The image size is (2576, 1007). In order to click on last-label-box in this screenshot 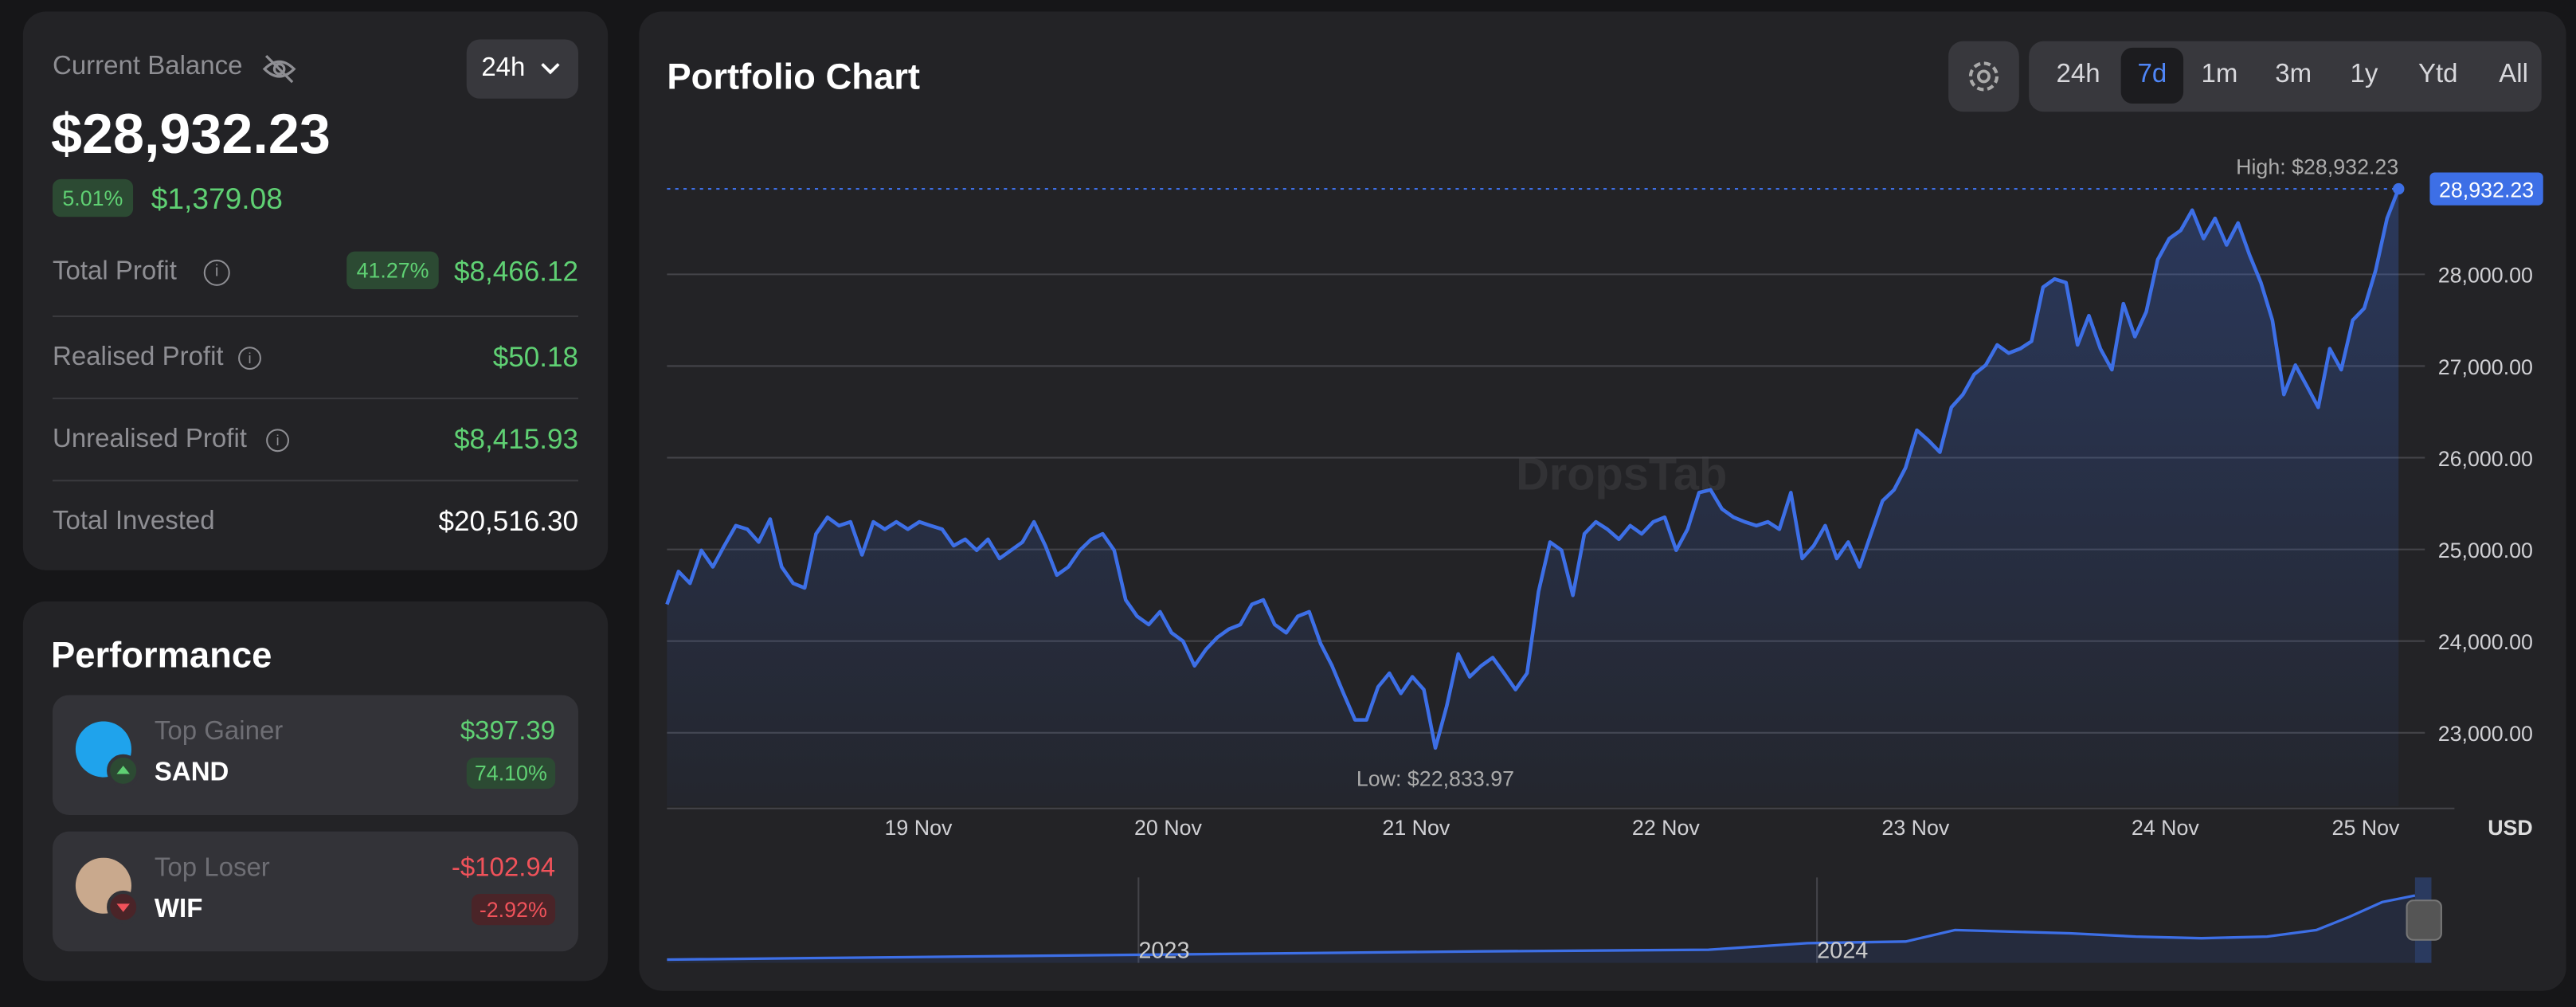, I will do `click(2486, 189)`.